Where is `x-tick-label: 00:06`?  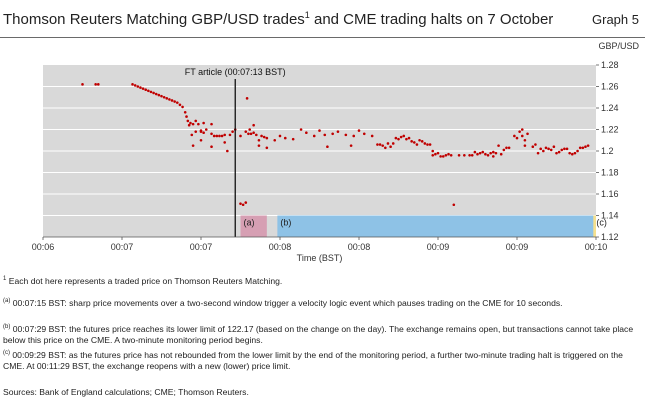 x-tick-label: 00:06 is located at coordinates (43, 247).